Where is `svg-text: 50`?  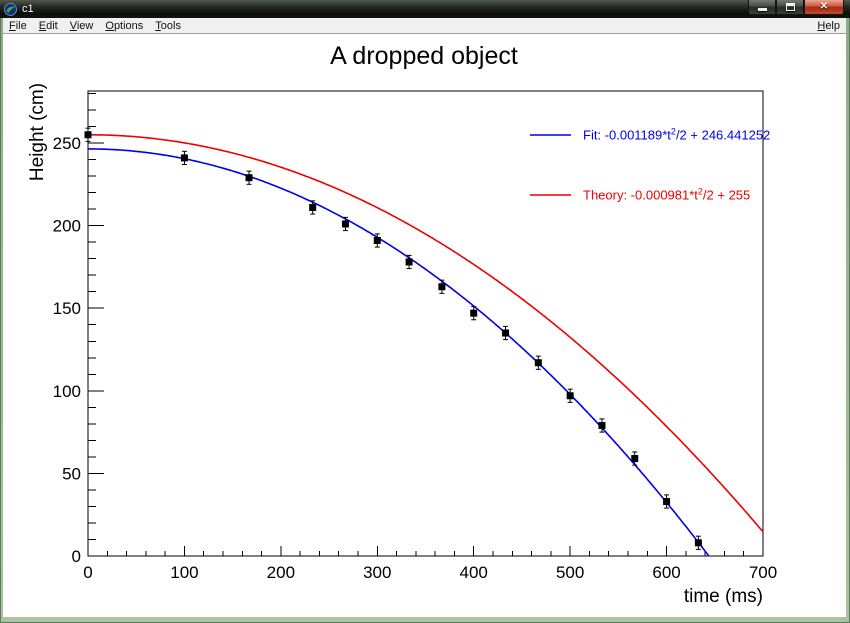
svg-text: 50 is located at coordinates (71, 473).